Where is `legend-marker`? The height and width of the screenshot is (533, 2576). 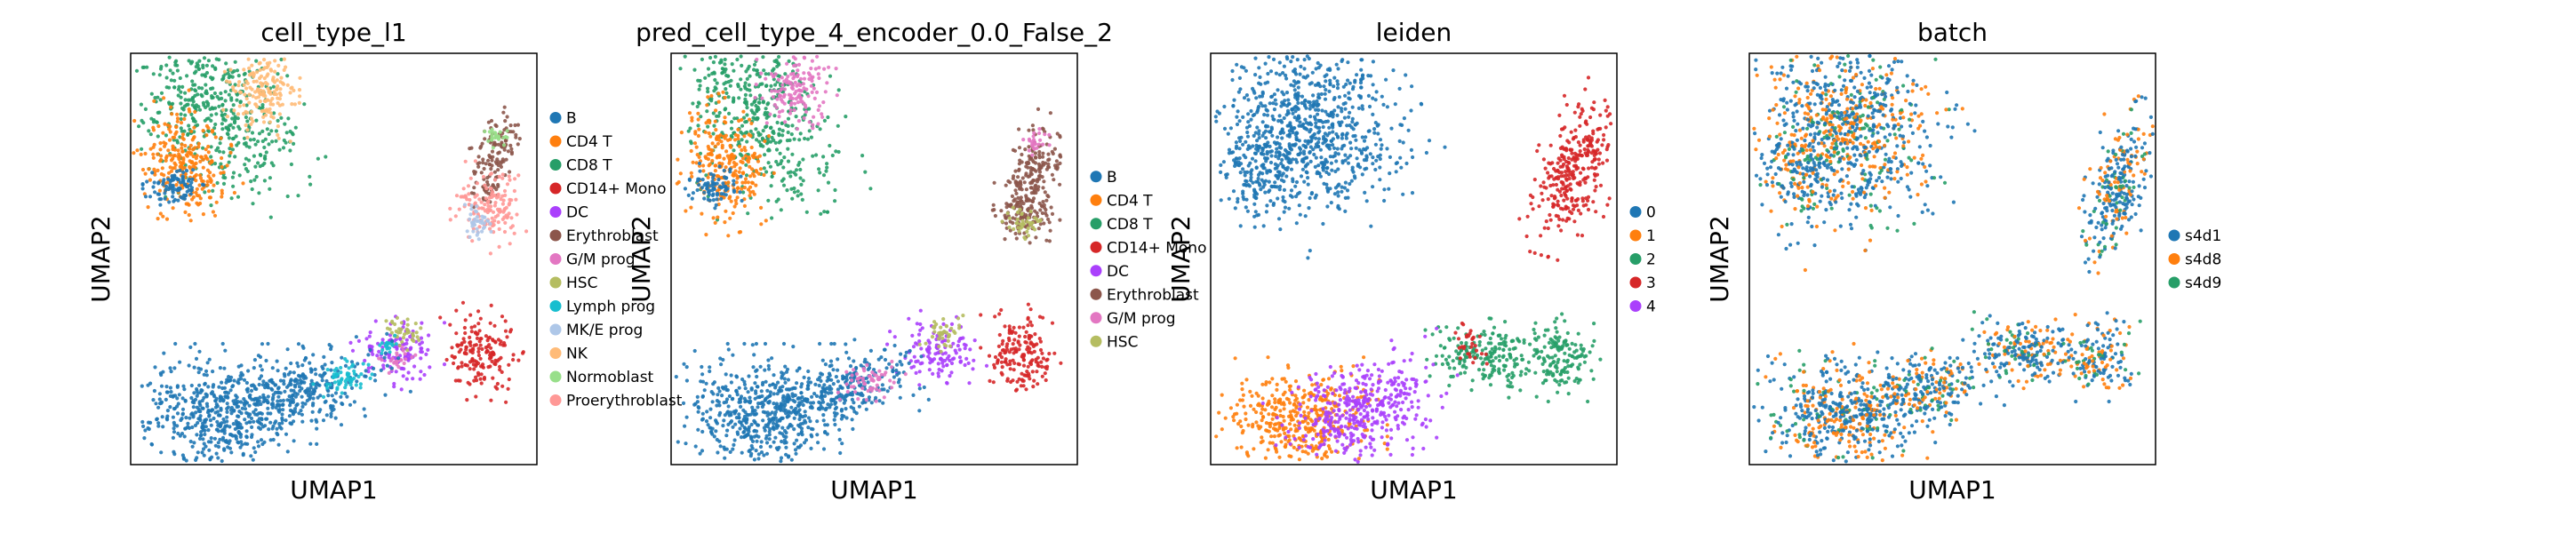
legend-marker is located at coordinates (1096, 224).